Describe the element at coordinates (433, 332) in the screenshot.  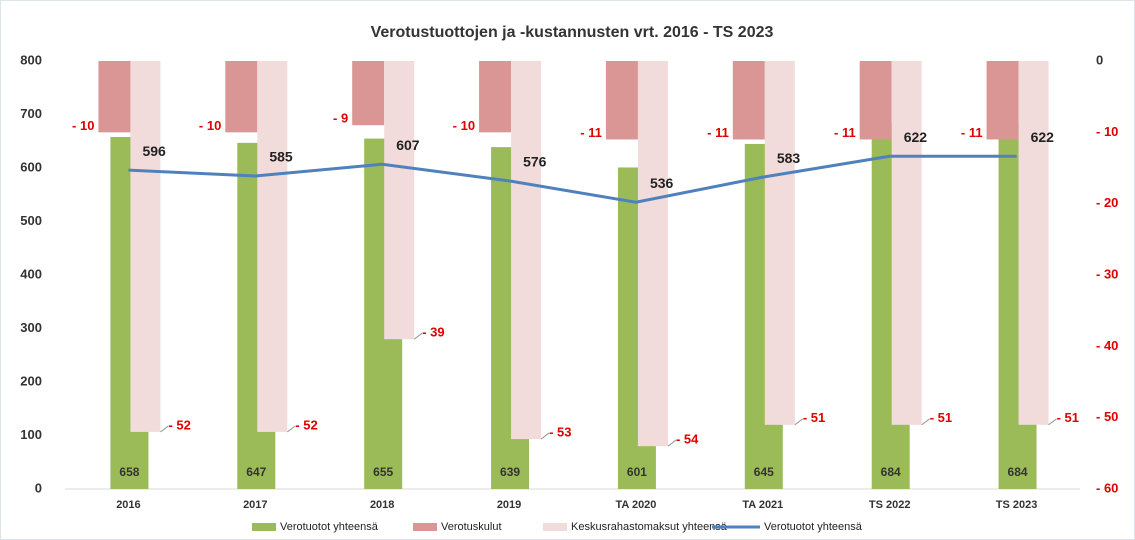
I see `data-label: - 39` at that location.